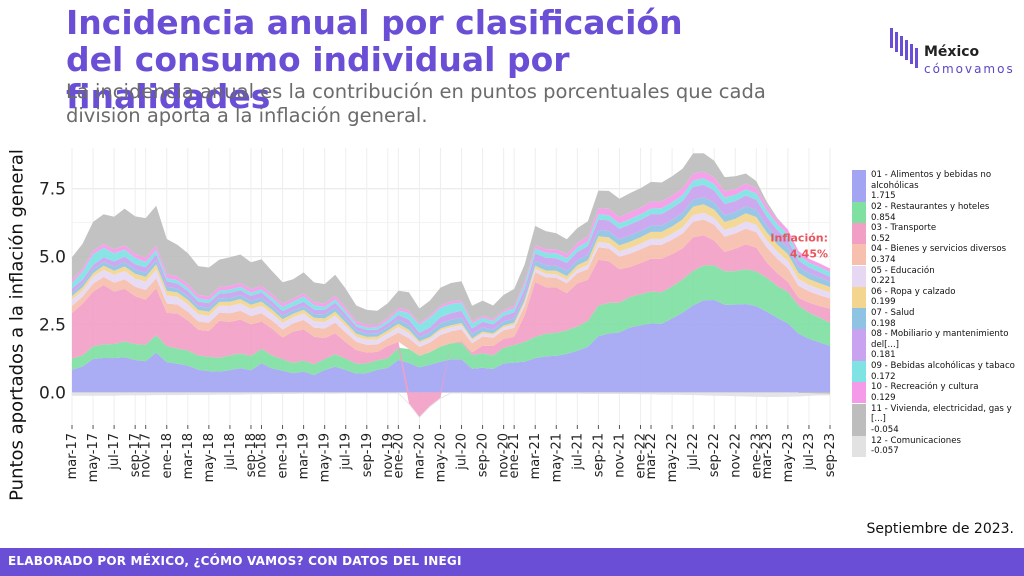 The width and height of the screenshot is (1024, 576). I want to click on legend-series-name: 10 - Recreación y cultura, so click(925, 387).